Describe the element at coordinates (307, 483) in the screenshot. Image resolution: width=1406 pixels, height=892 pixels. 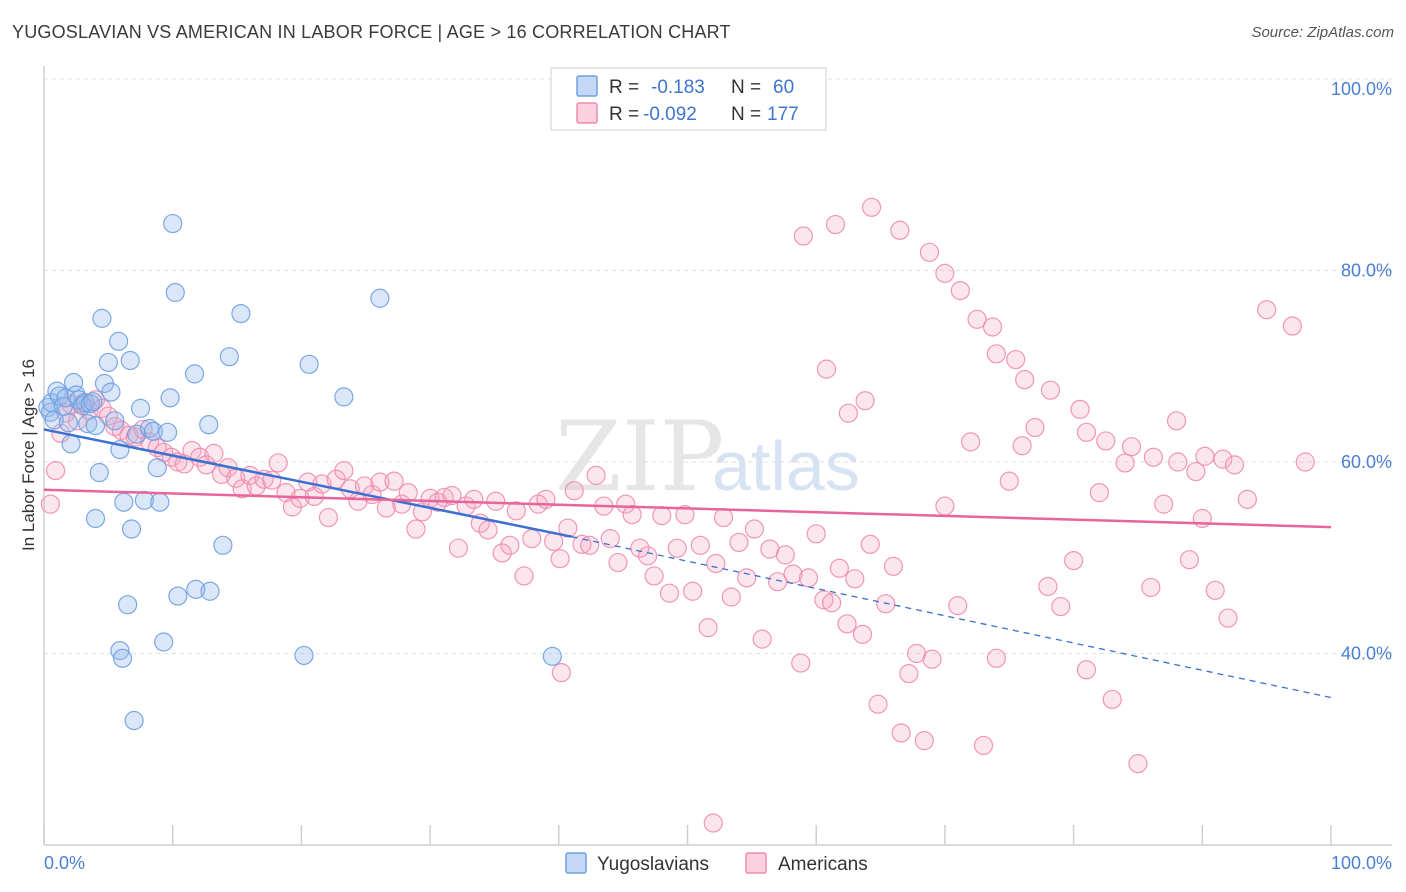
I see `trend-line-yugoslavians` at that location.